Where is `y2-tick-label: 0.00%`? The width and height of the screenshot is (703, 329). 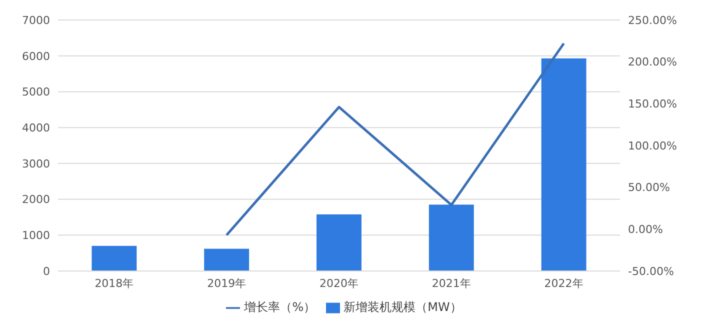 y2-tick-label: 0.00% is located at coordinates (645, 229).